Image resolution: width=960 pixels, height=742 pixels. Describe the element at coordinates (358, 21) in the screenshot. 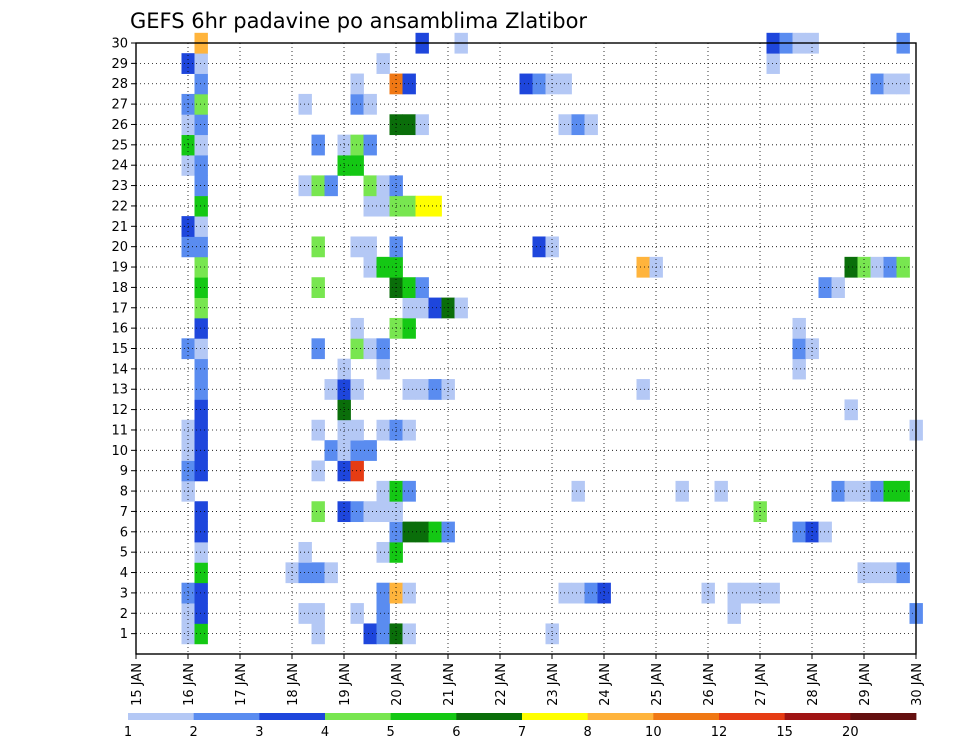

I see `chart-title: GEFS 6hr padavine po ansamblima Zlatibor` at that location.